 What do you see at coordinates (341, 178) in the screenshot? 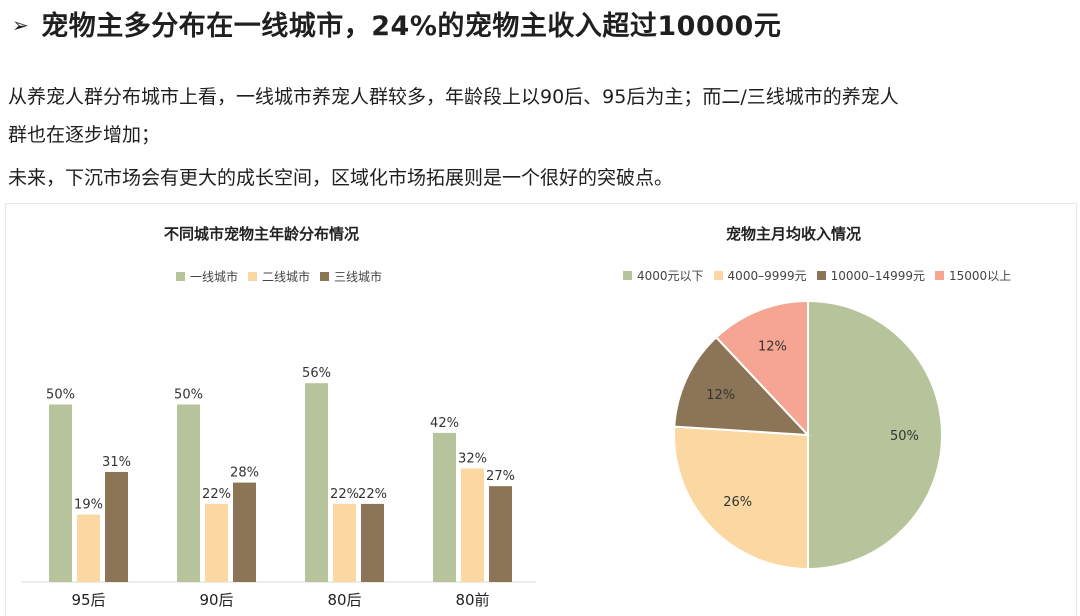
I see `paragraph-line-3: 未来，下沉市场会有更大的成长空间，区域化市场拓展则是一个很好的突破点。` at bounding box center [341, 178].